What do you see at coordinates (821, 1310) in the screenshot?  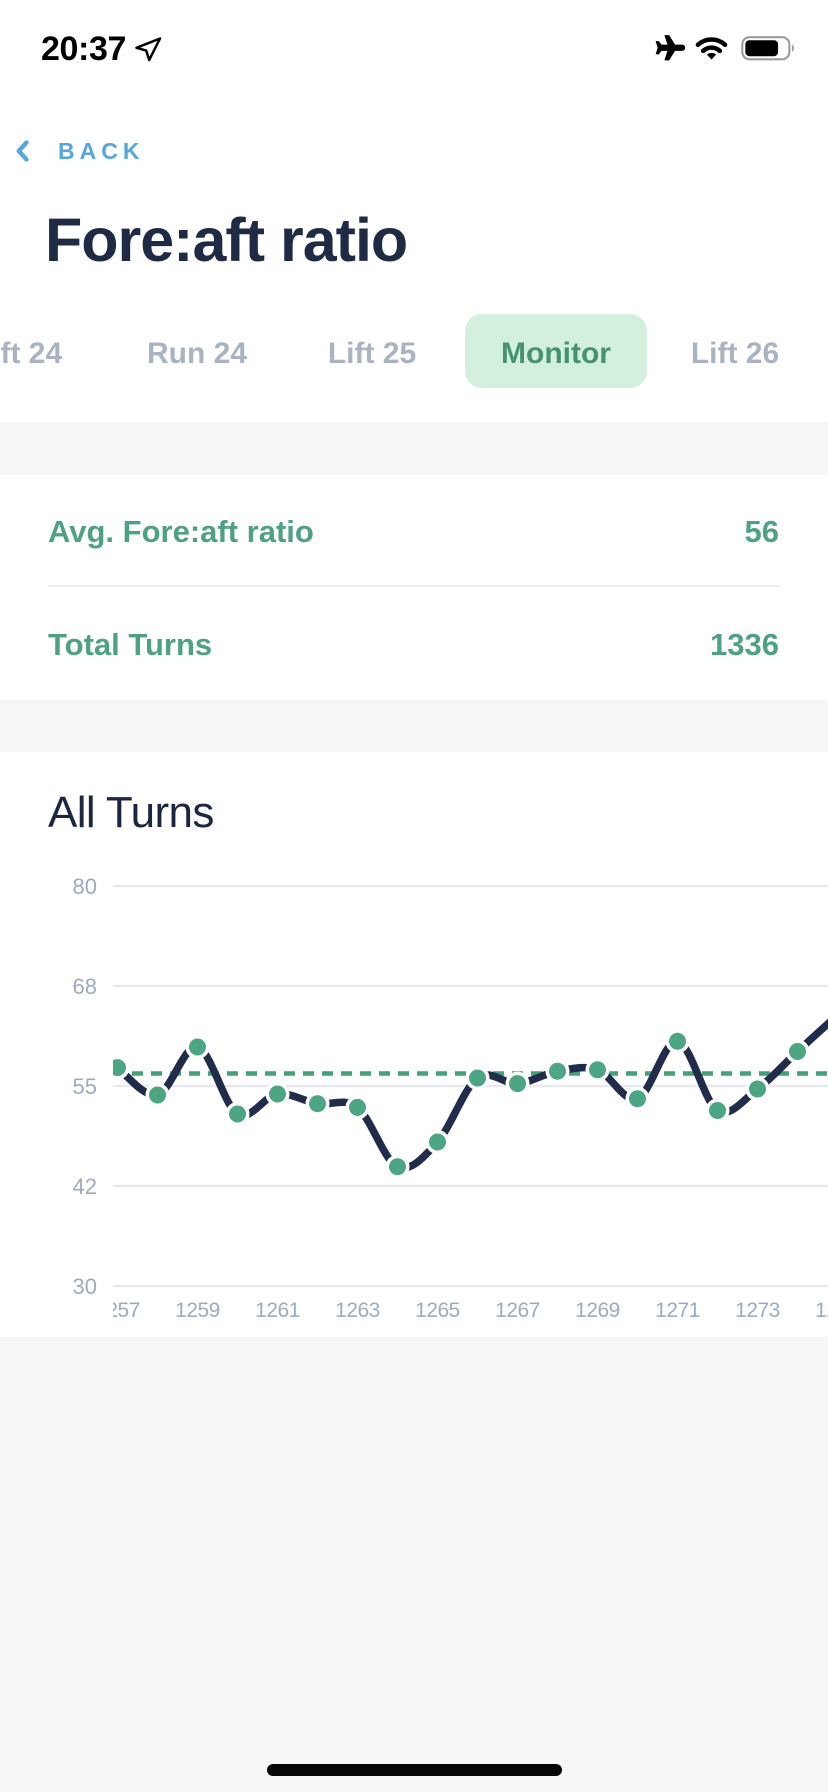 I see `svg-text: 1275` at bounding box center [821, 1310].